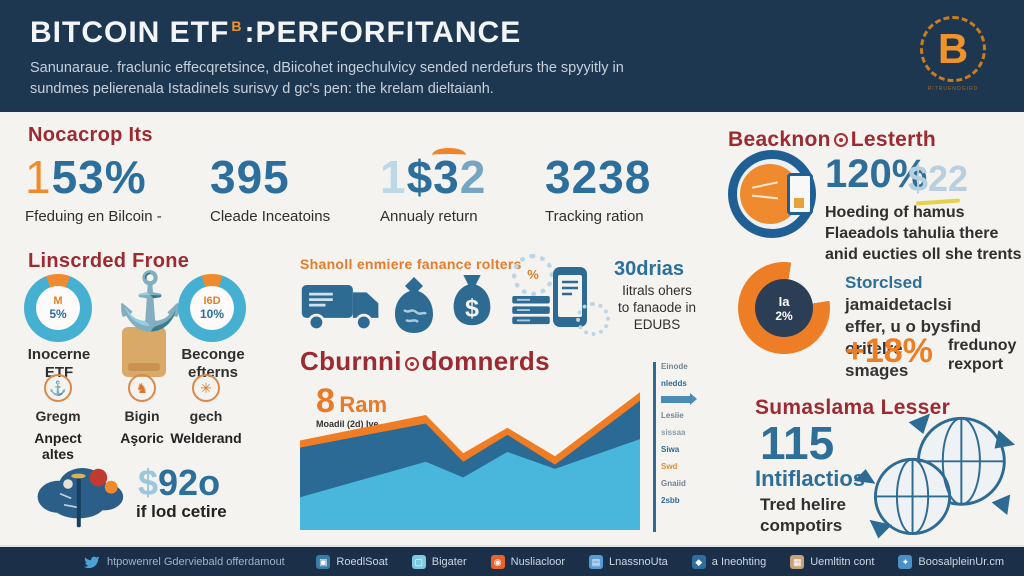 The image size is (1024, 576). What do you see at coordinates (961, 561) in the screenshot?
I see `footer-item-label: BoosalpleinUr.cm` at bounding box center [961, 561].